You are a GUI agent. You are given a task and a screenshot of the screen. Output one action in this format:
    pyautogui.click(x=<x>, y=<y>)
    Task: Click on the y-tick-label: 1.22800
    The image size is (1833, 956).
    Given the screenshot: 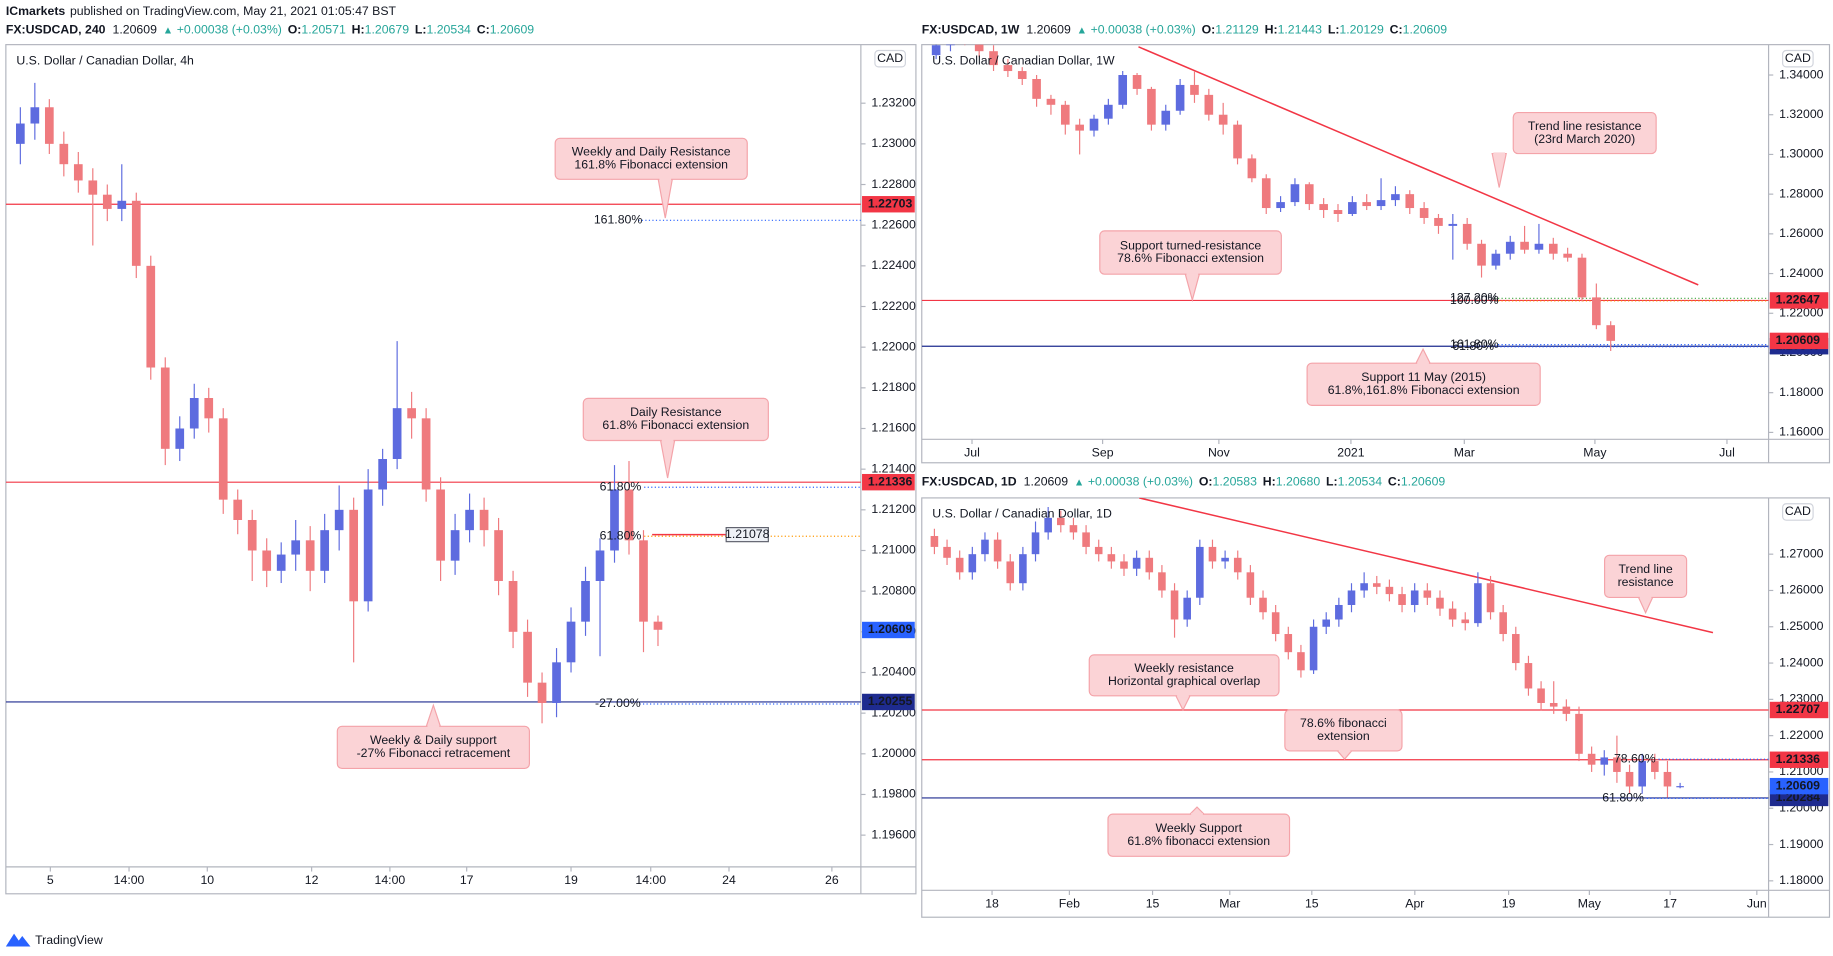 What is the action you would take?
    pyautogui.click(x=893, y=184)
    